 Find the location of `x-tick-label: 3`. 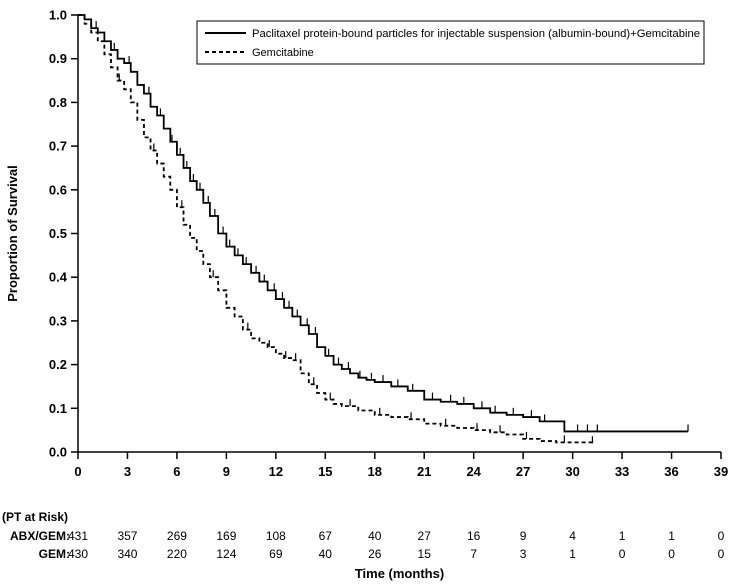

x-tick-label: 3 is located at coordinates (127, 471).